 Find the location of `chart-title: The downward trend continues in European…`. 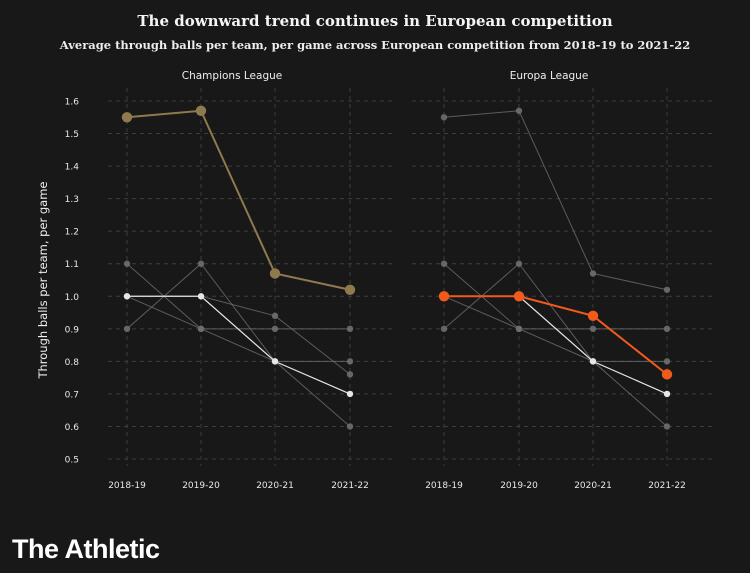

chart-title: The downward trend continues in European… is located at coordinates (375, 21).